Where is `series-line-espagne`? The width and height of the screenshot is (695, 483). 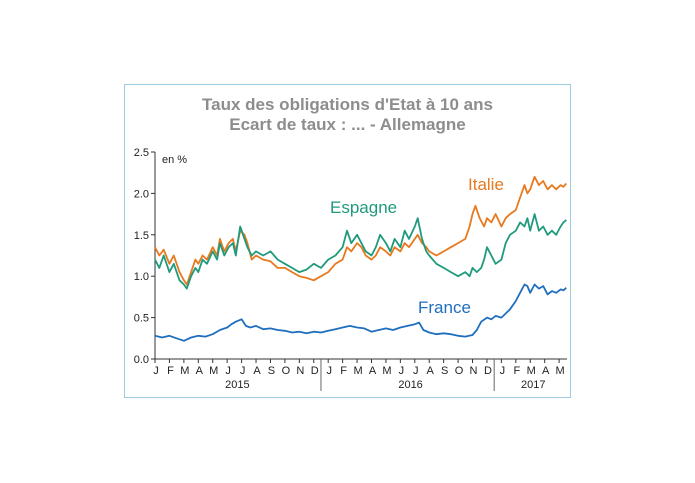 series-line-espagne is located at coordinates (360, 251).